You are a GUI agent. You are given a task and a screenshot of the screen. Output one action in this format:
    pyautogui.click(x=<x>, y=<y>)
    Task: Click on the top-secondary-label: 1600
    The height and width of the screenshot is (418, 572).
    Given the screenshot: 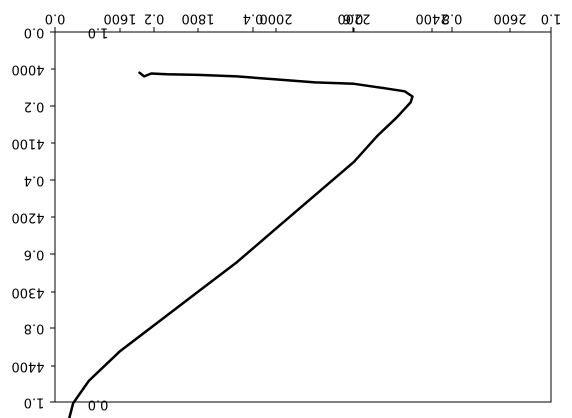 What is the action you would take?
    pyautogui.click(x=119, y=18)
    